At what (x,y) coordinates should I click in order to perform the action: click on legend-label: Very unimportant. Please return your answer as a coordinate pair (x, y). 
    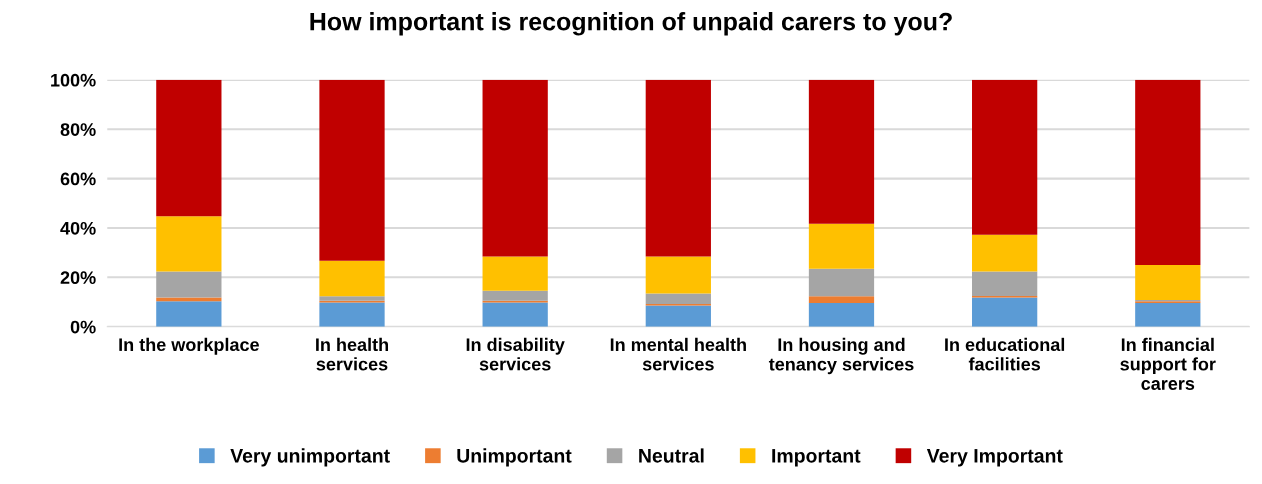
    Looking at the image, I should click on (310, 457).